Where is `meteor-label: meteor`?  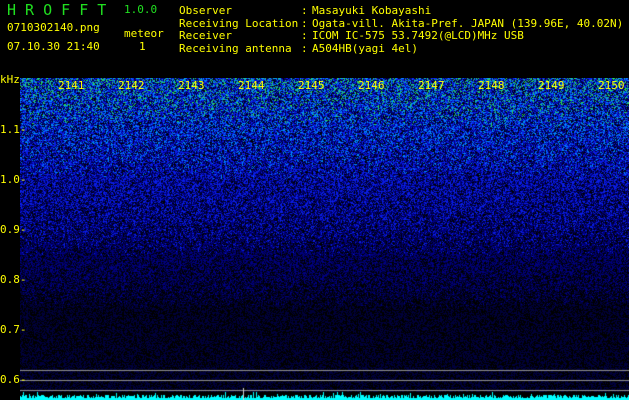 meteor-label: meteor is located at coordinates (144, 33).